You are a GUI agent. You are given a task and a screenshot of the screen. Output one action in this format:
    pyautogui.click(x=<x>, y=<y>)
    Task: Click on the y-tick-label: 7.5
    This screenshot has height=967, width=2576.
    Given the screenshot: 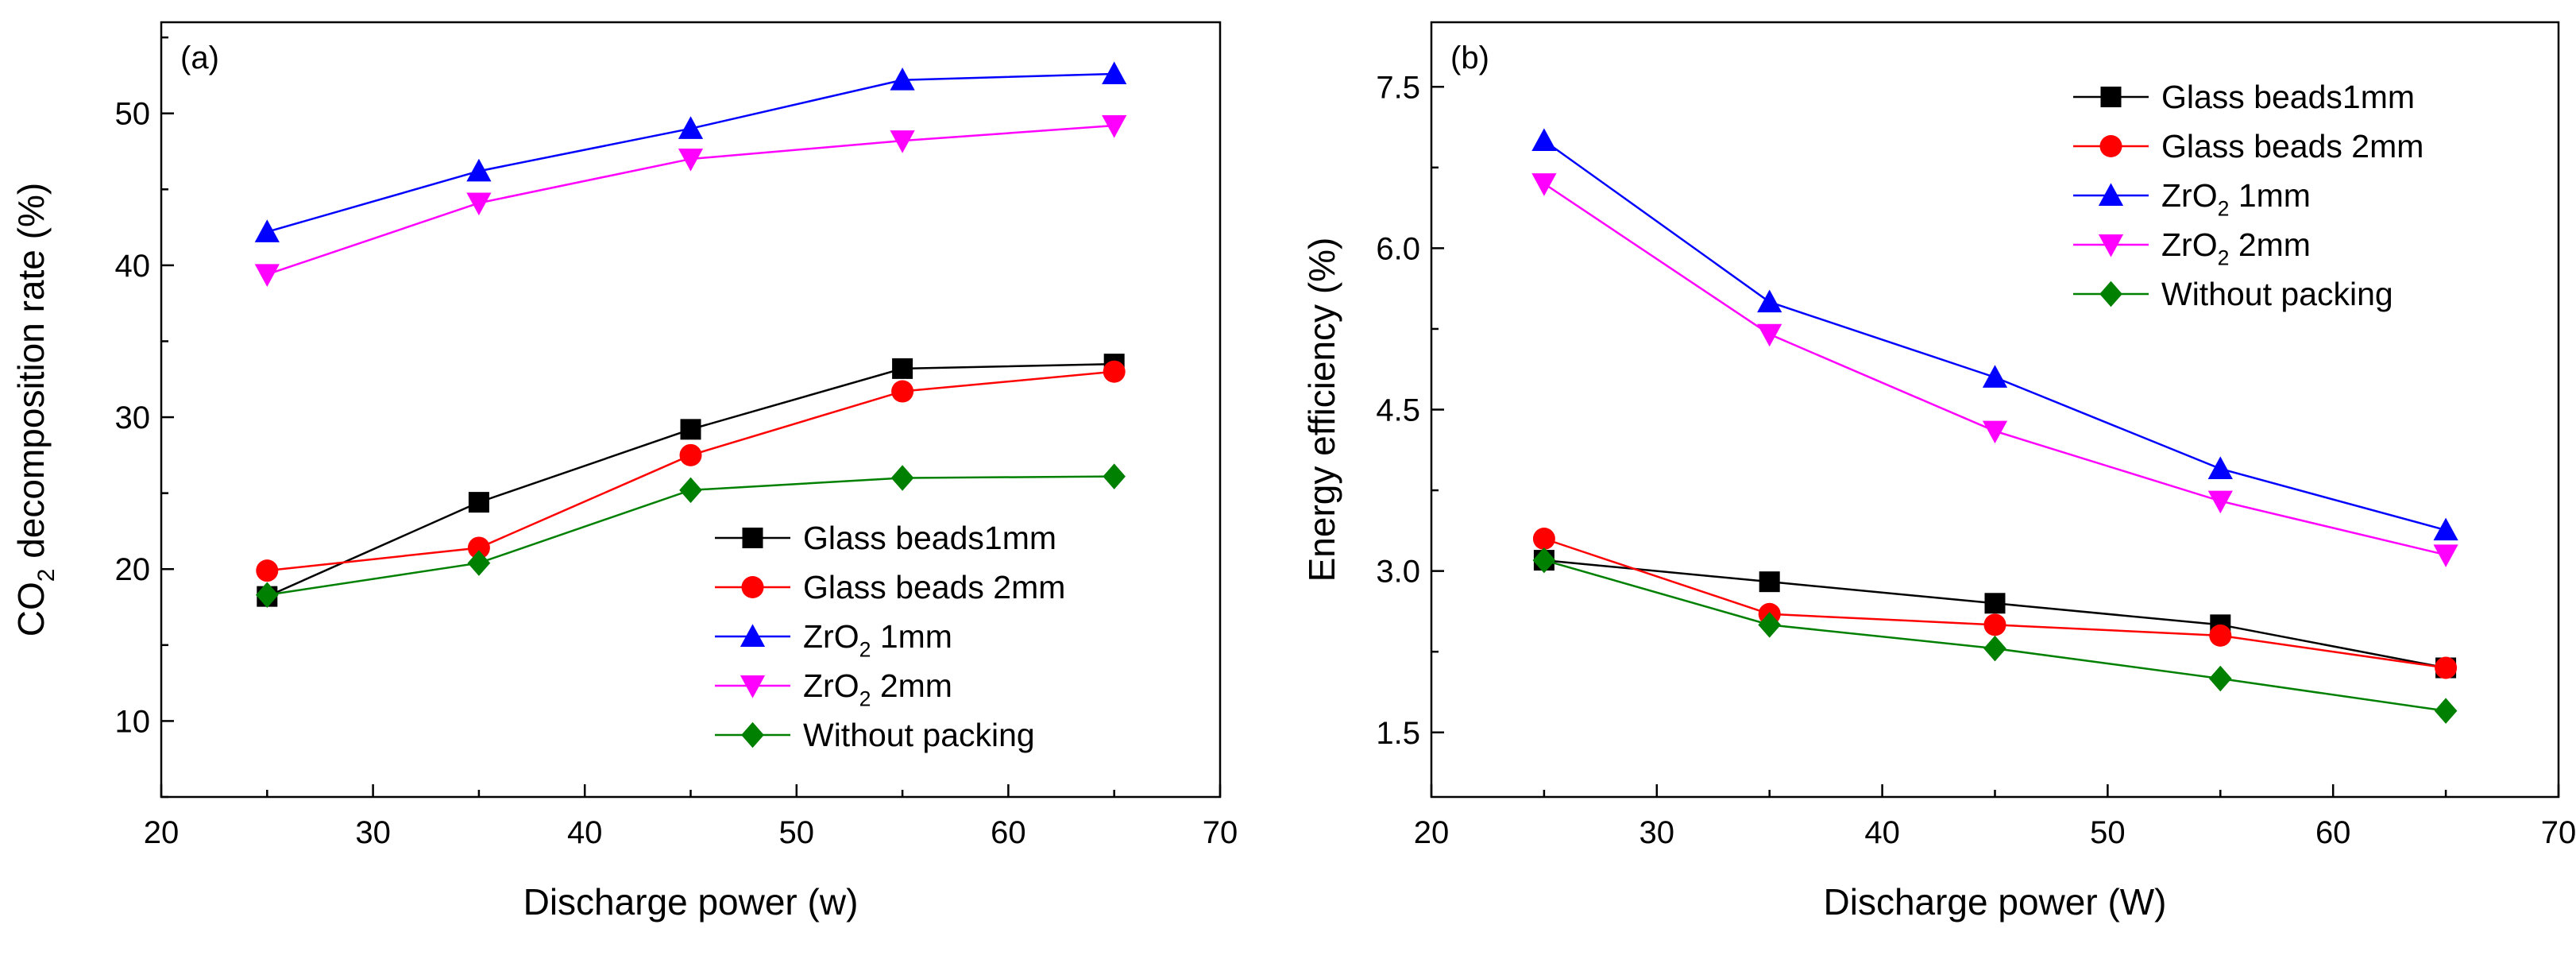 What is the action you would take?
    pyautogui.click(x=1398, y=87)
    